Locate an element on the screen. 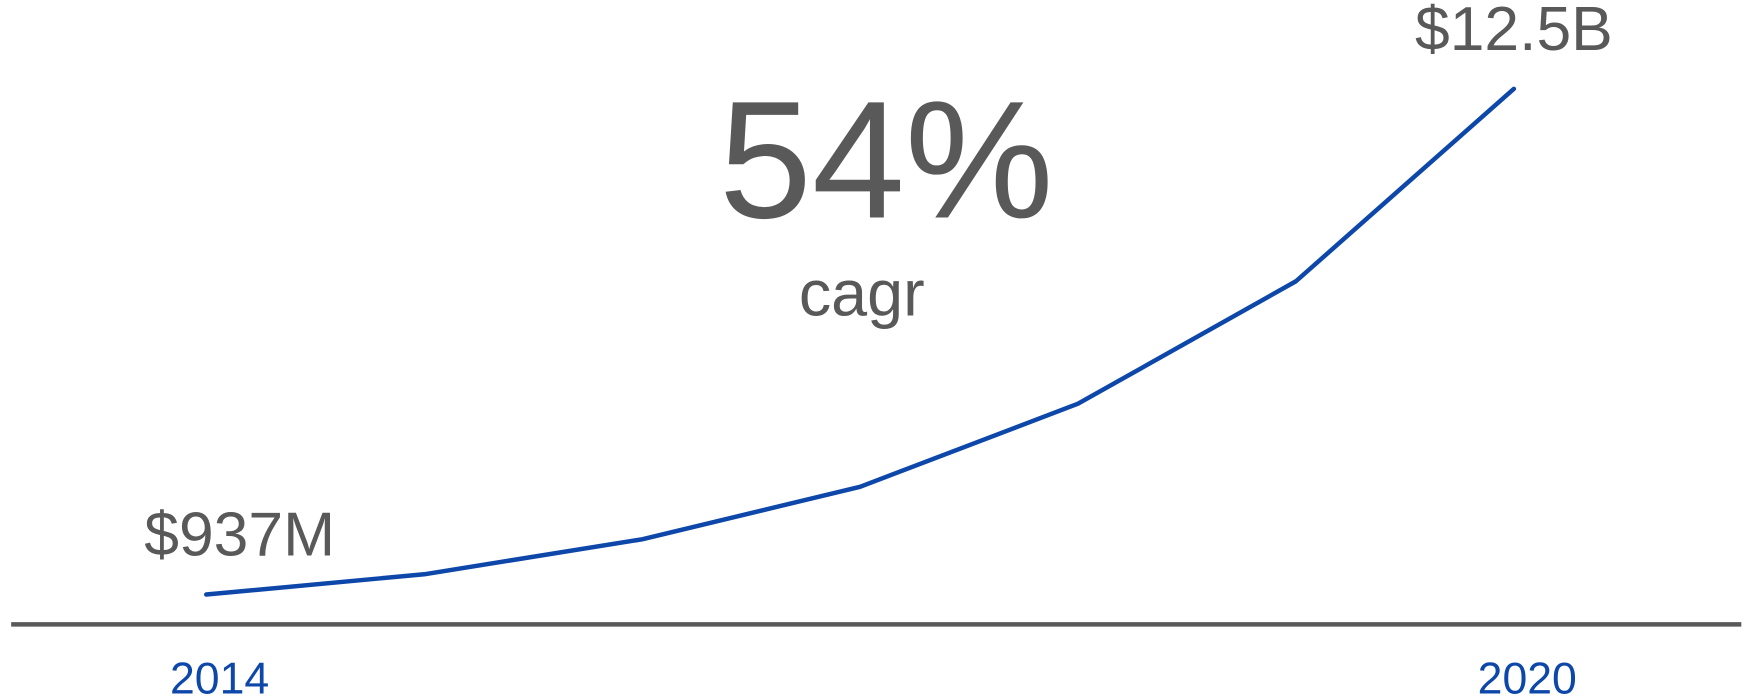  x-tick-label: 2020 is located at coordinates (1527, 676).